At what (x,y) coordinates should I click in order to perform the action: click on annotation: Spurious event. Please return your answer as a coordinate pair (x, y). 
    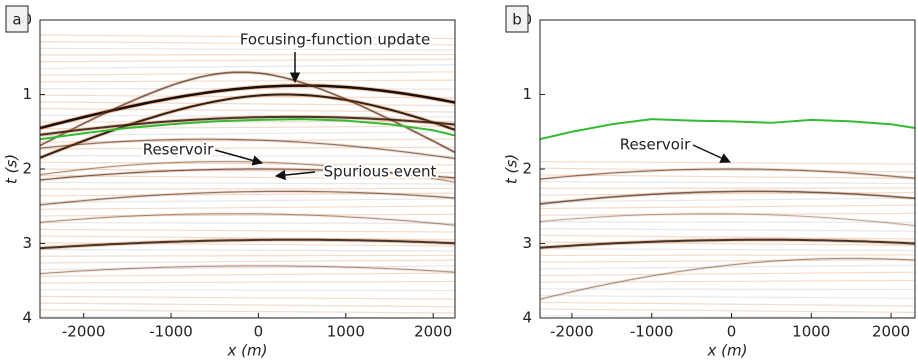
    Looking at the image, I should click on (380, 172).